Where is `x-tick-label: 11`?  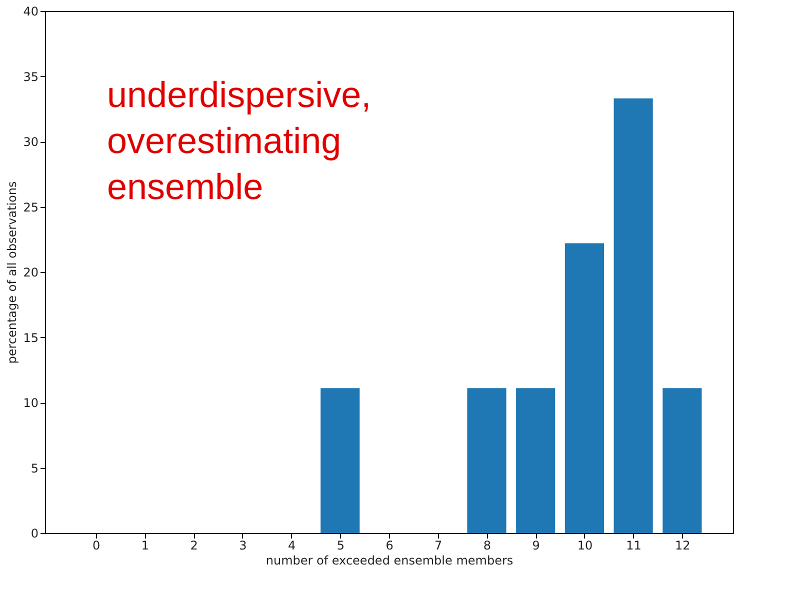
x-tick-label: 11 is located at coordinates (634, 545).